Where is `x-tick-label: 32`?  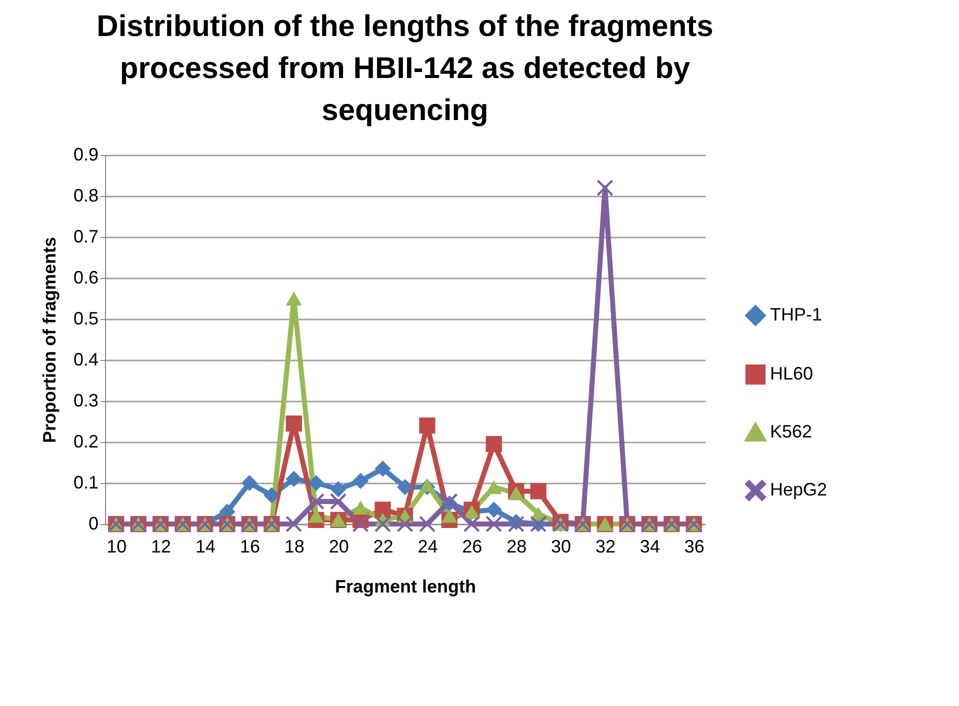 x-tick-label: 32 is located at coordinates (605, 546).